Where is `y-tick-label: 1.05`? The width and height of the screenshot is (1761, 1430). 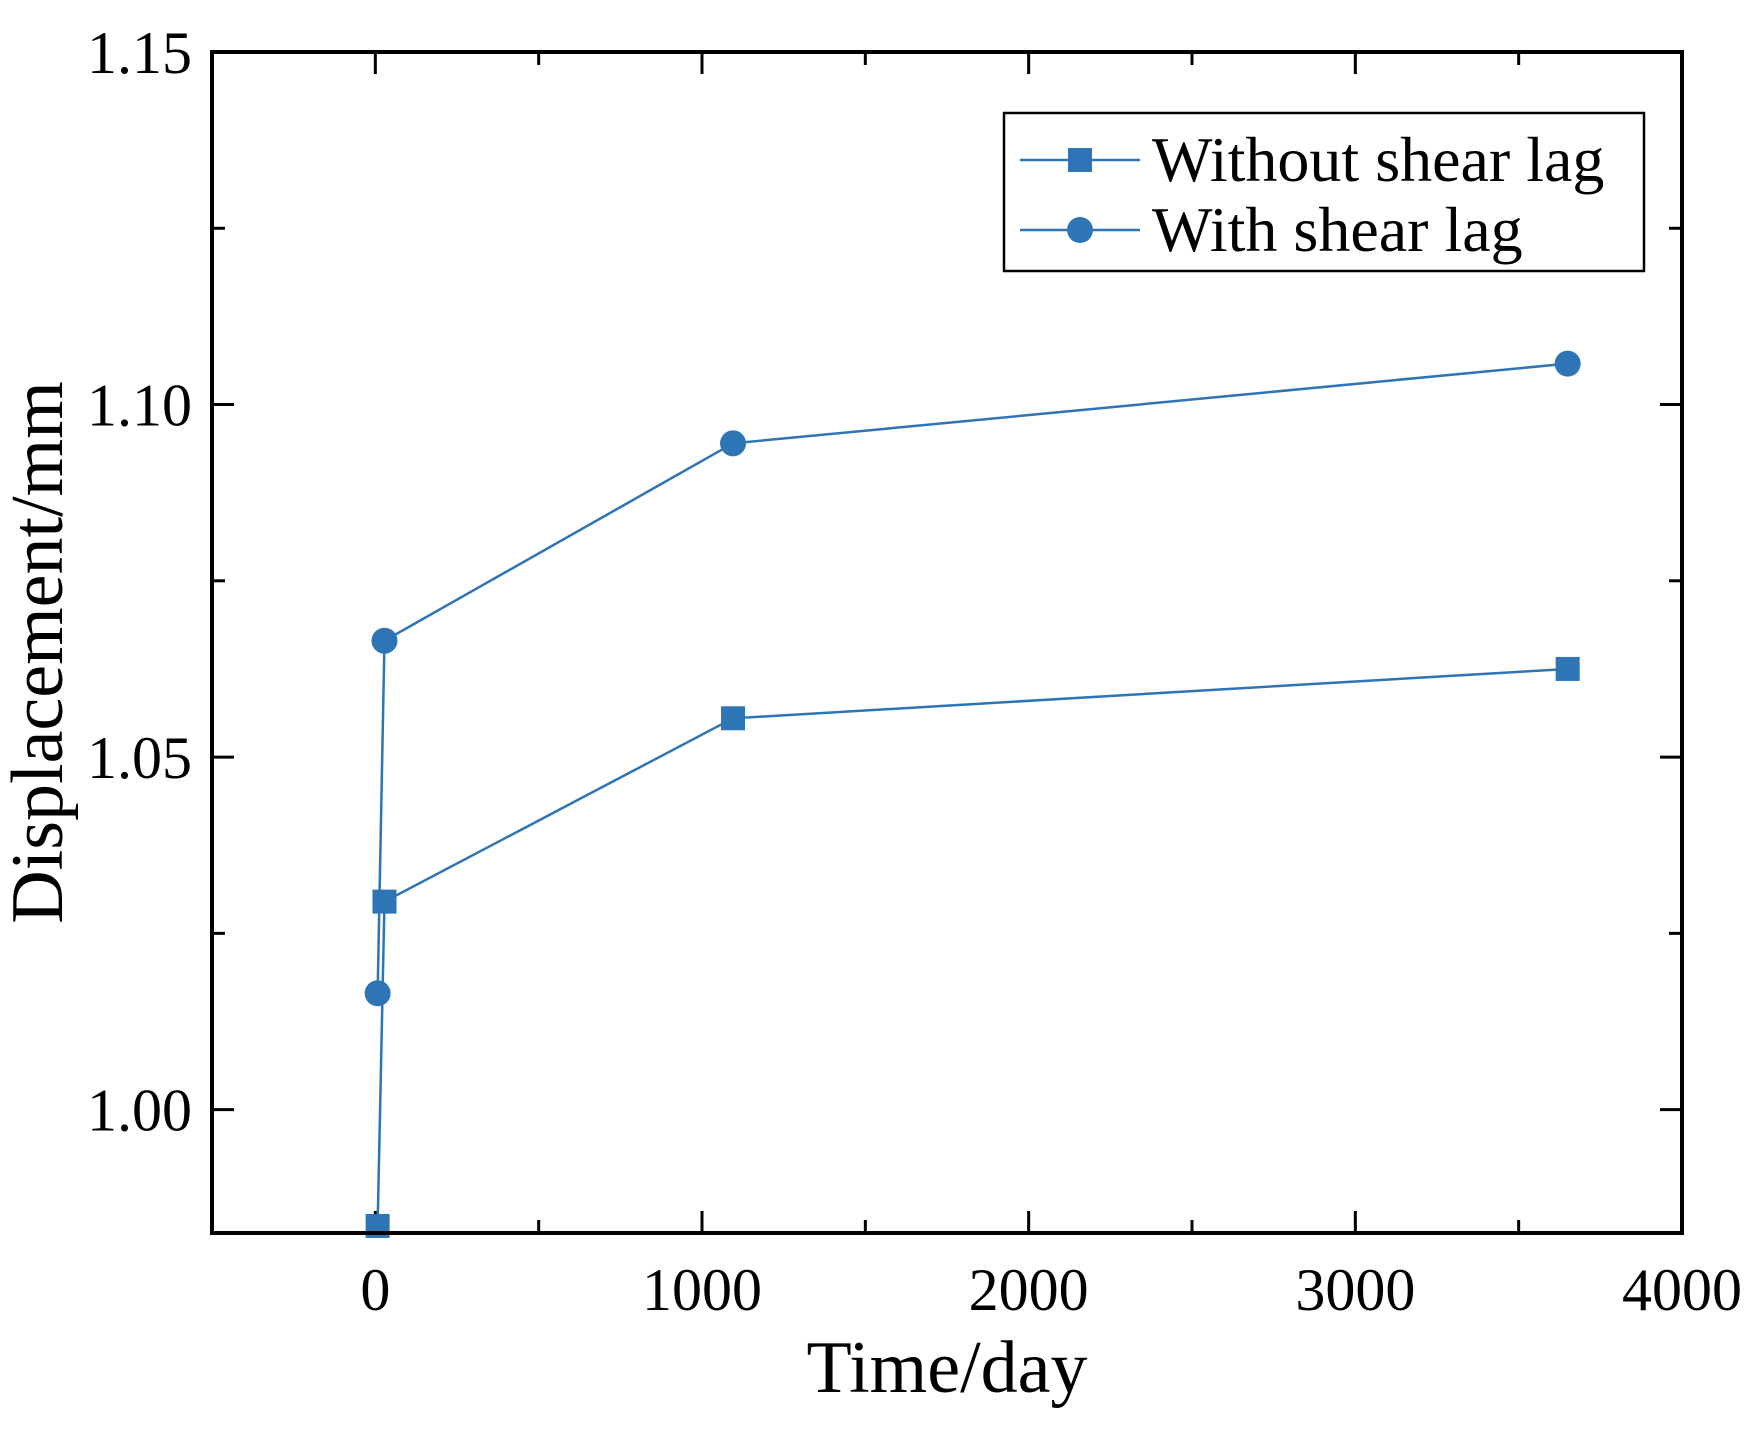
y-tick-label: 1.05 is located at coordinates (139, 758).